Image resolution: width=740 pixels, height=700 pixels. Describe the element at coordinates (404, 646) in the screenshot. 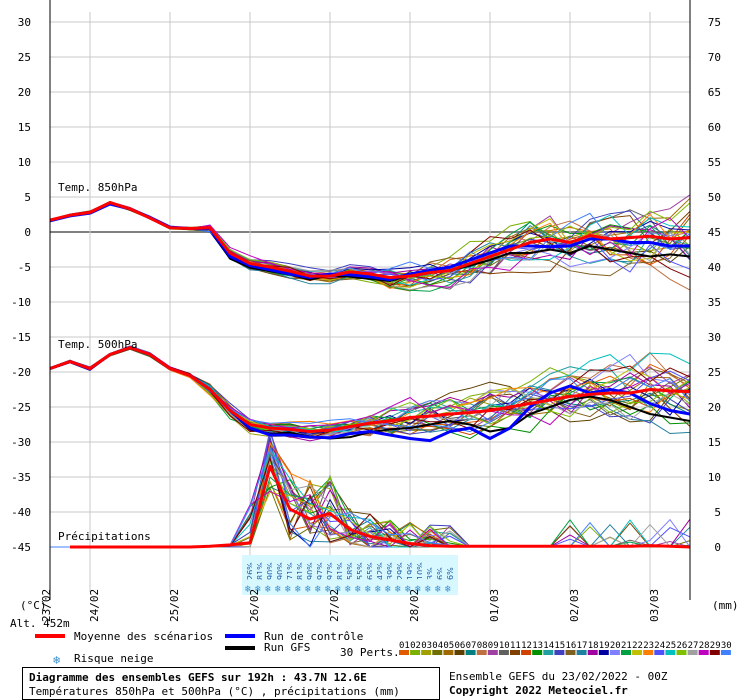

I see `member-legend-number: 01` at that location.